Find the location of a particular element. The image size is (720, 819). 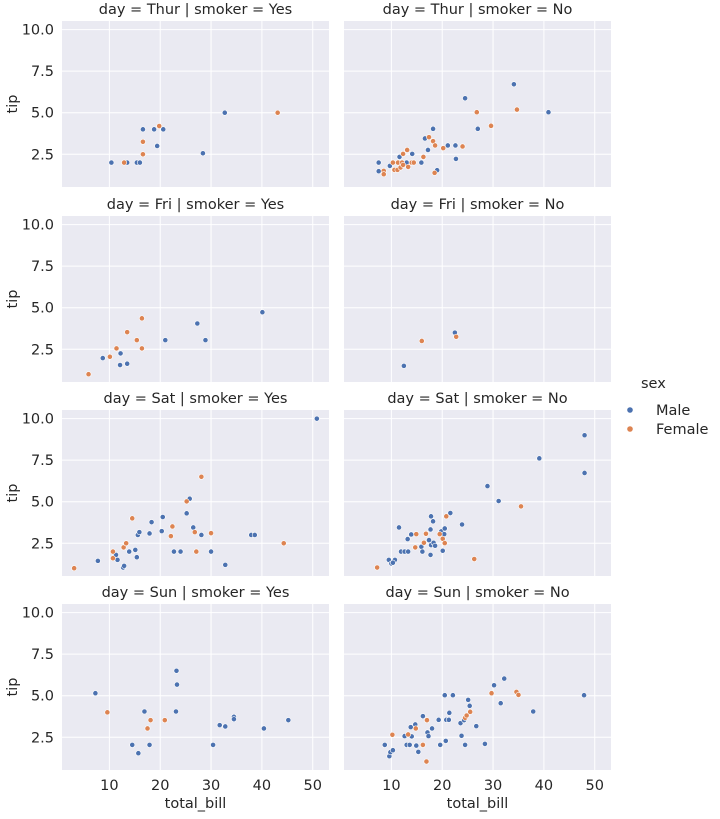

panel-title: day = Fri | smoker = No is located at coordinates (478, 205).